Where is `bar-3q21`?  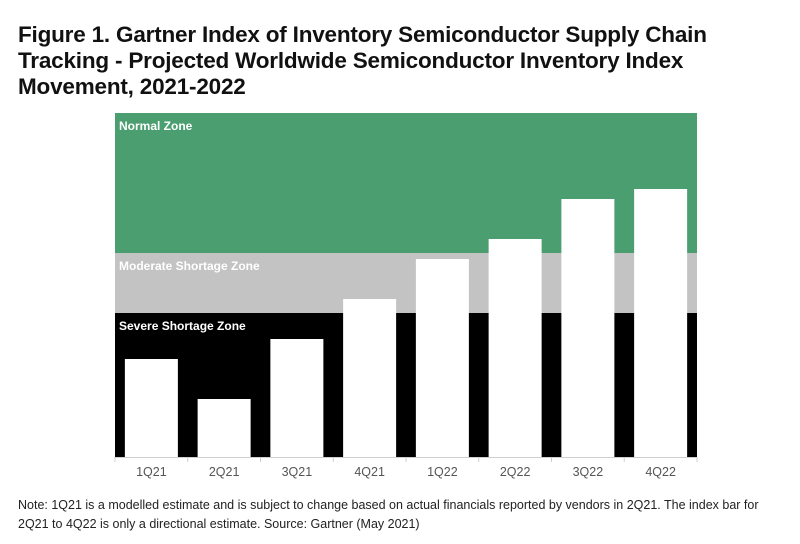 bar-3q21 is located at coordinates (297, 398).